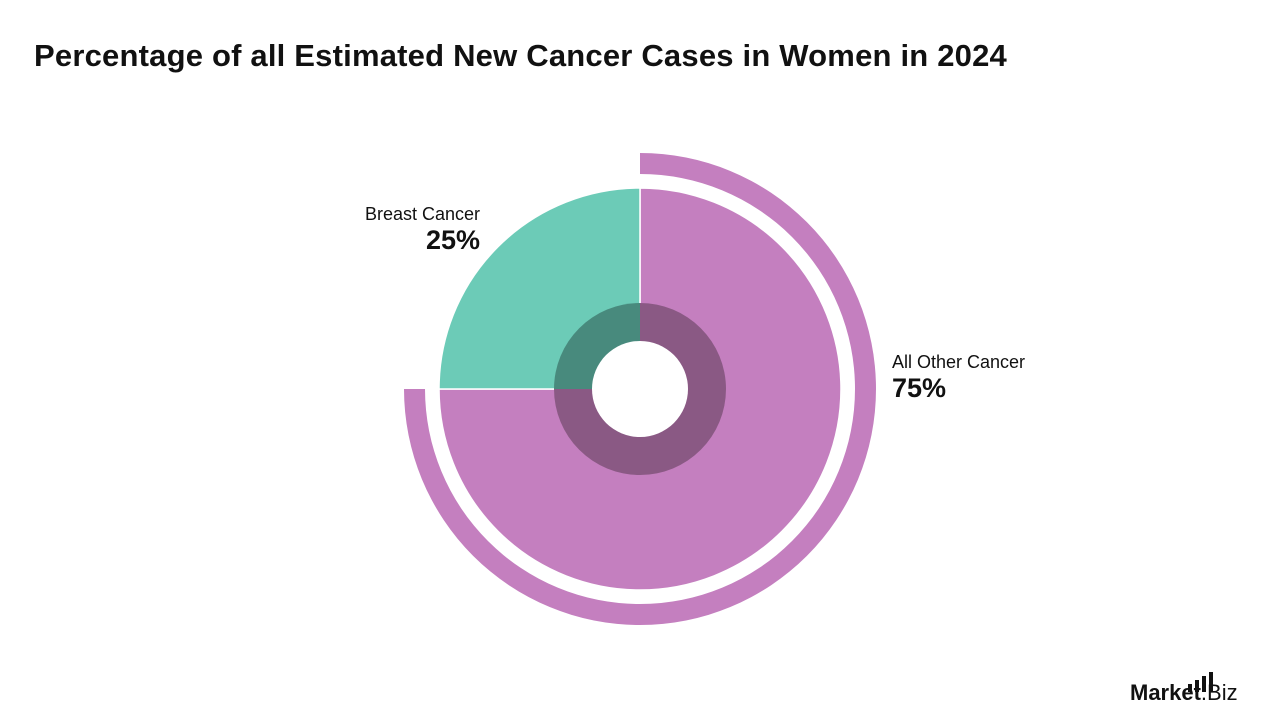 This screenshot has height=720, width=1280. Describe the element at coordinates (919, 387) in the screenshot. I see `slice-value-all-other-cancer: 75%` at that location.